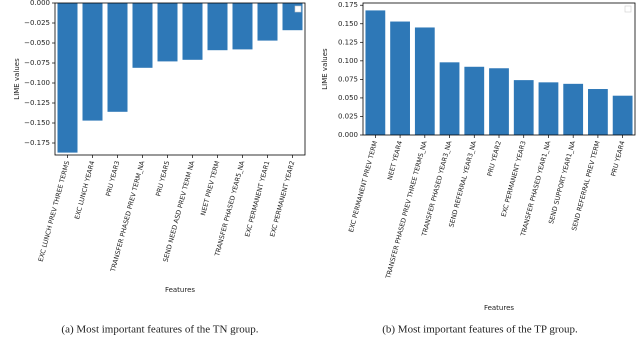 This screenshot has height=353, width=640. What do you see at coordinates (54, 211) in the screenshot?
I see `x-tick-label: EXC LUNCH PREV THREE TERMS` at bounding box center [54, 211].